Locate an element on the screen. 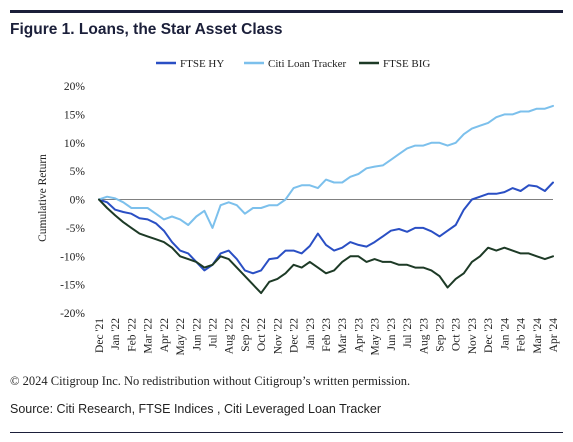 The image size is (573, 442). x-tick-label: Mar '22 is located at coordinates (149, 336).